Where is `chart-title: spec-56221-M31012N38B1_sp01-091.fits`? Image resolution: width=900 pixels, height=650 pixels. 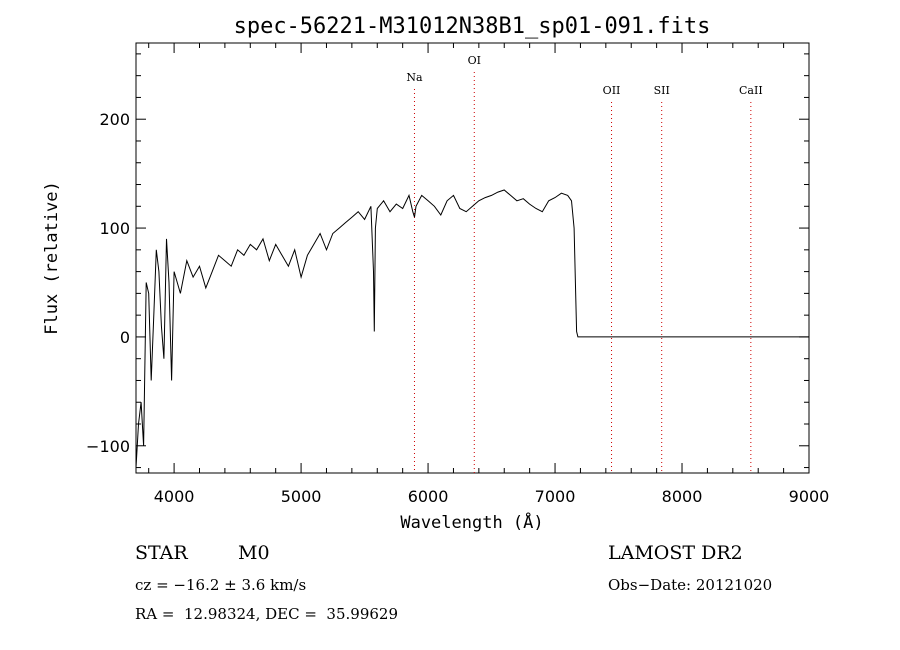 chart-title: spec-56221-M31012N38B1_sp01-091.fits is located at coordinates (472, 26).